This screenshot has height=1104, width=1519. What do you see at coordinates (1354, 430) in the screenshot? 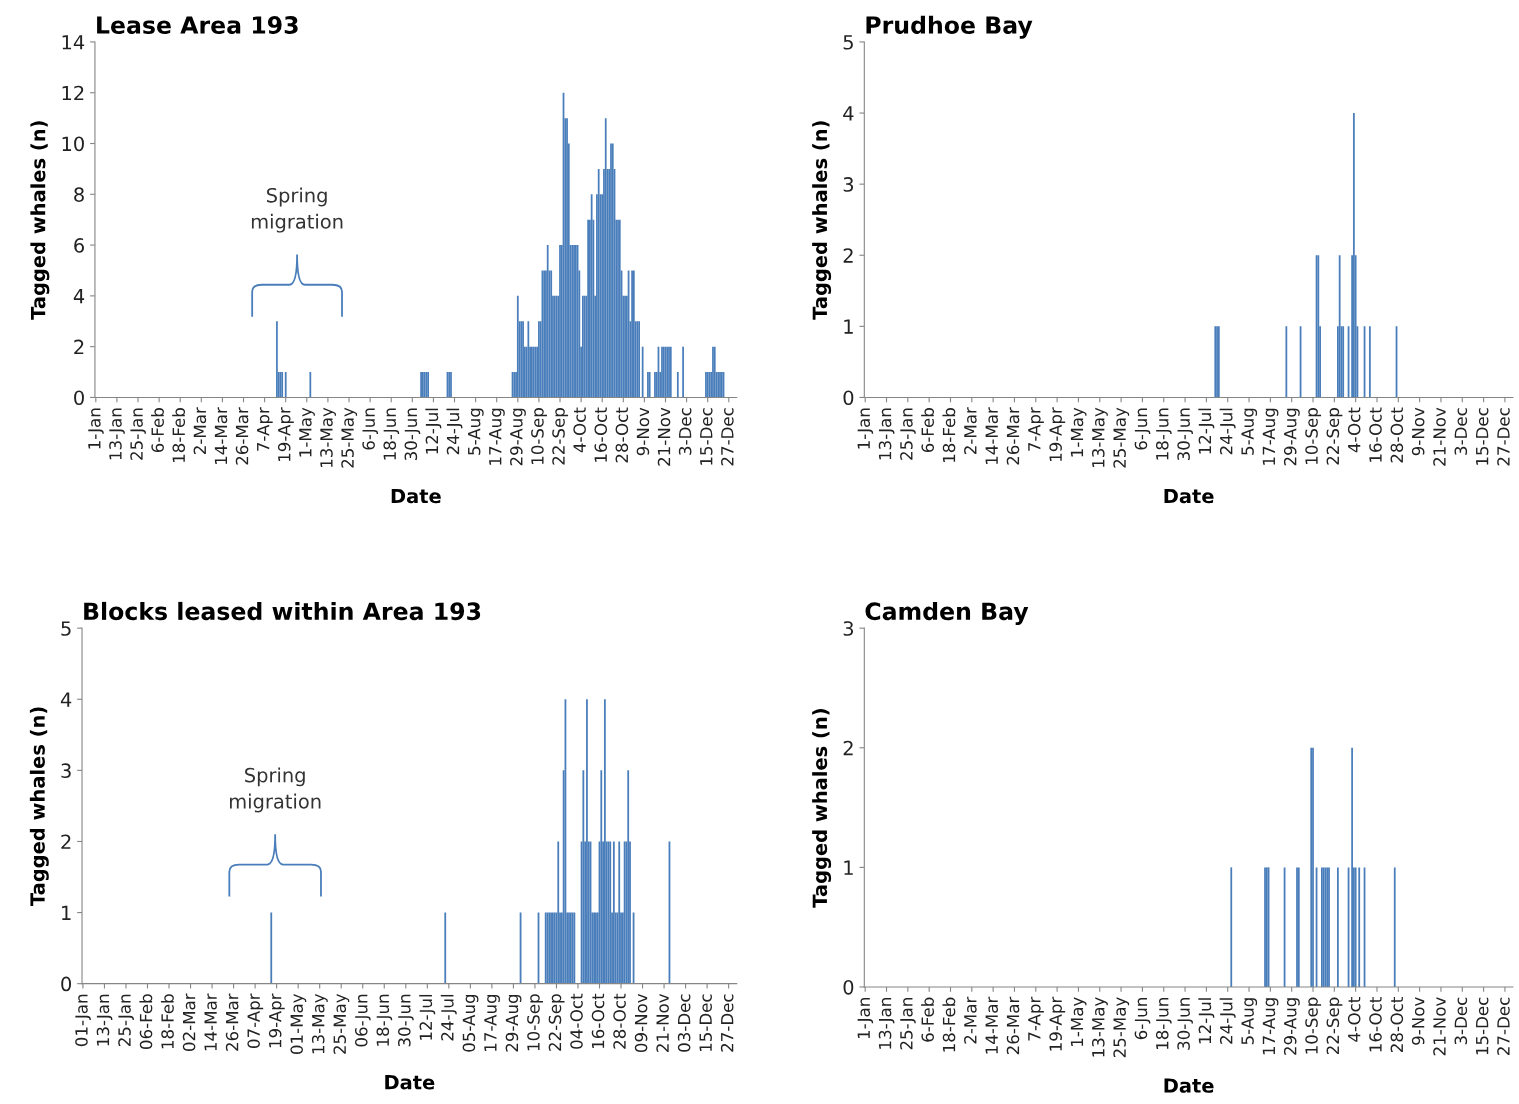
I see `x-tick-label: 4-Oct` at bounding box center [1354, 430].